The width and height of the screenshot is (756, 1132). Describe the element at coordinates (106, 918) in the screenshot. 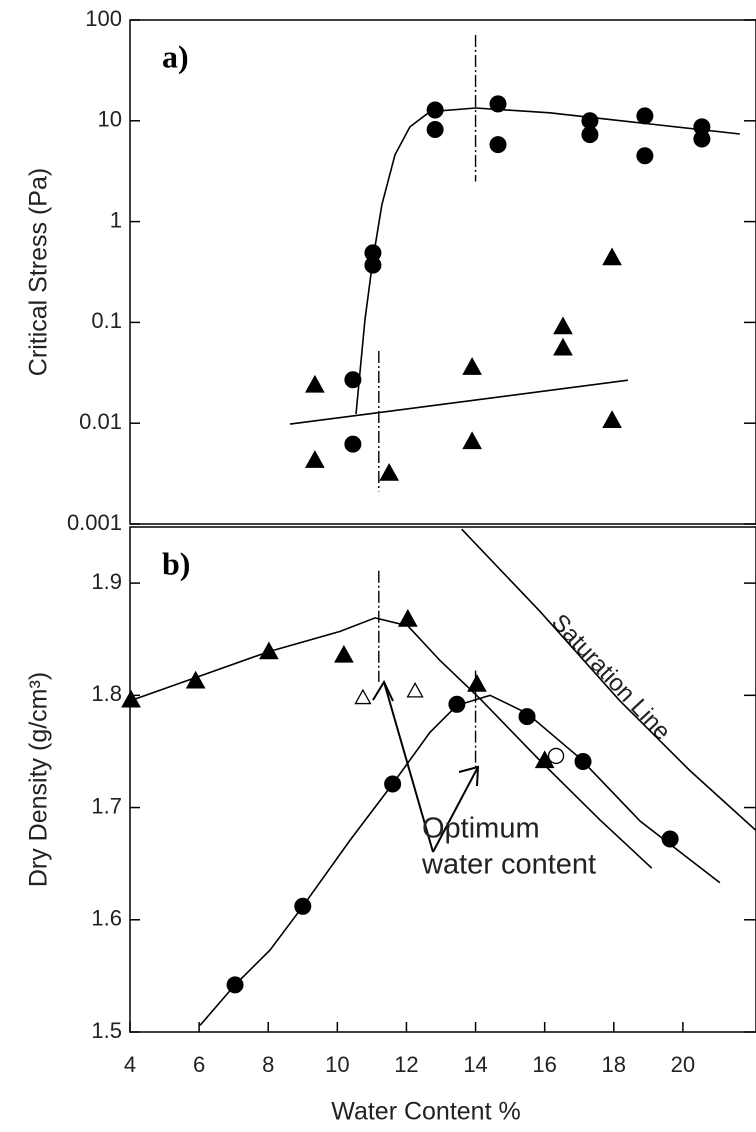

I see `y-tick-label: 1.6` at that location.